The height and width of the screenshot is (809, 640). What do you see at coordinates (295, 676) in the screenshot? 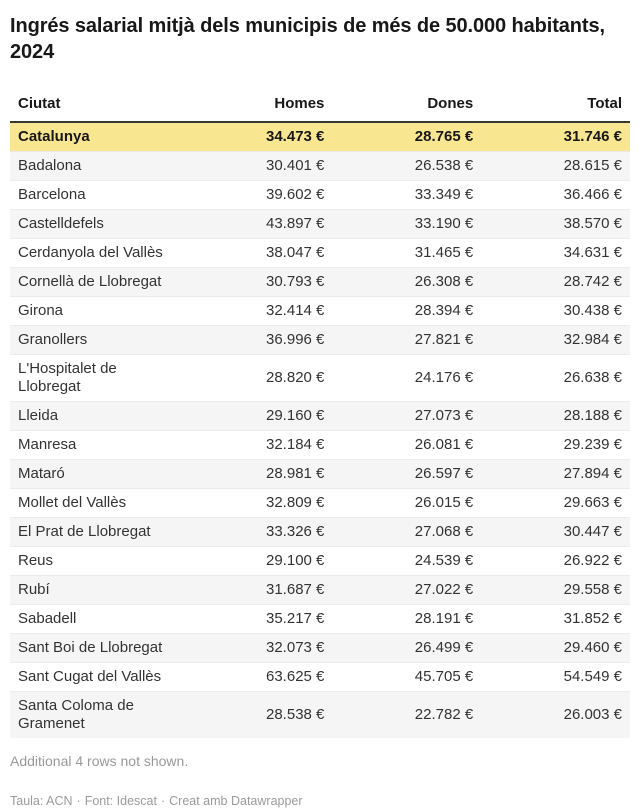
I see `cell-homes: 63.625 €` at bounding box center [295, 676].